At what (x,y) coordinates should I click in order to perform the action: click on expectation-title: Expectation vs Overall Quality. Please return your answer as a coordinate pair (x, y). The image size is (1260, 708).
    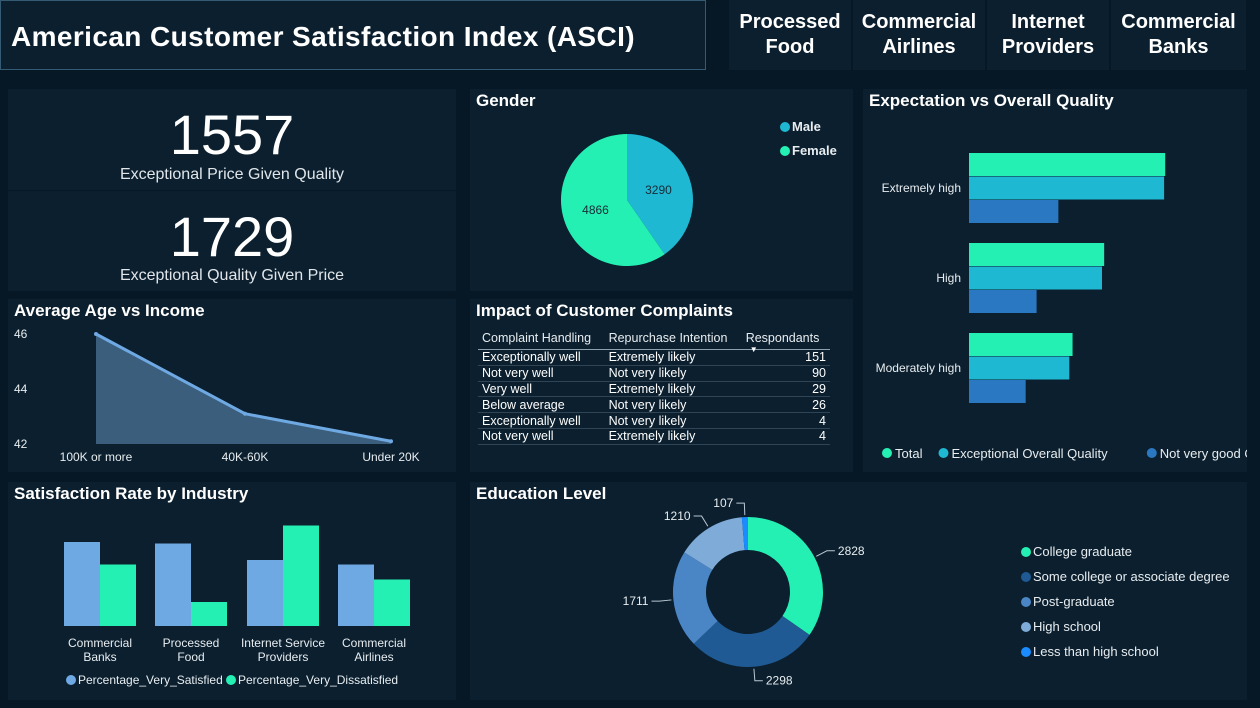
    Looking at the image, I should click on (991, 100).